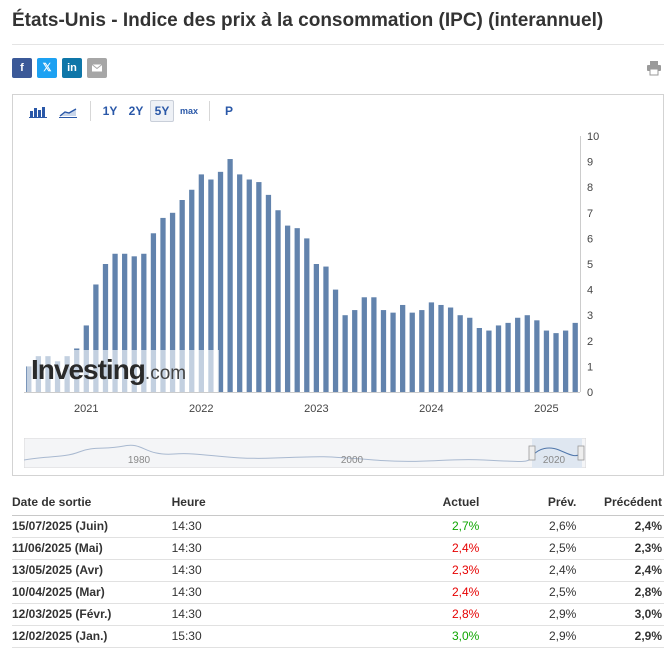  What do you see at coordinates (110, 111) in the screenshot?
I see `range-1y-button: 1Y` at bounding box center [110, 111].